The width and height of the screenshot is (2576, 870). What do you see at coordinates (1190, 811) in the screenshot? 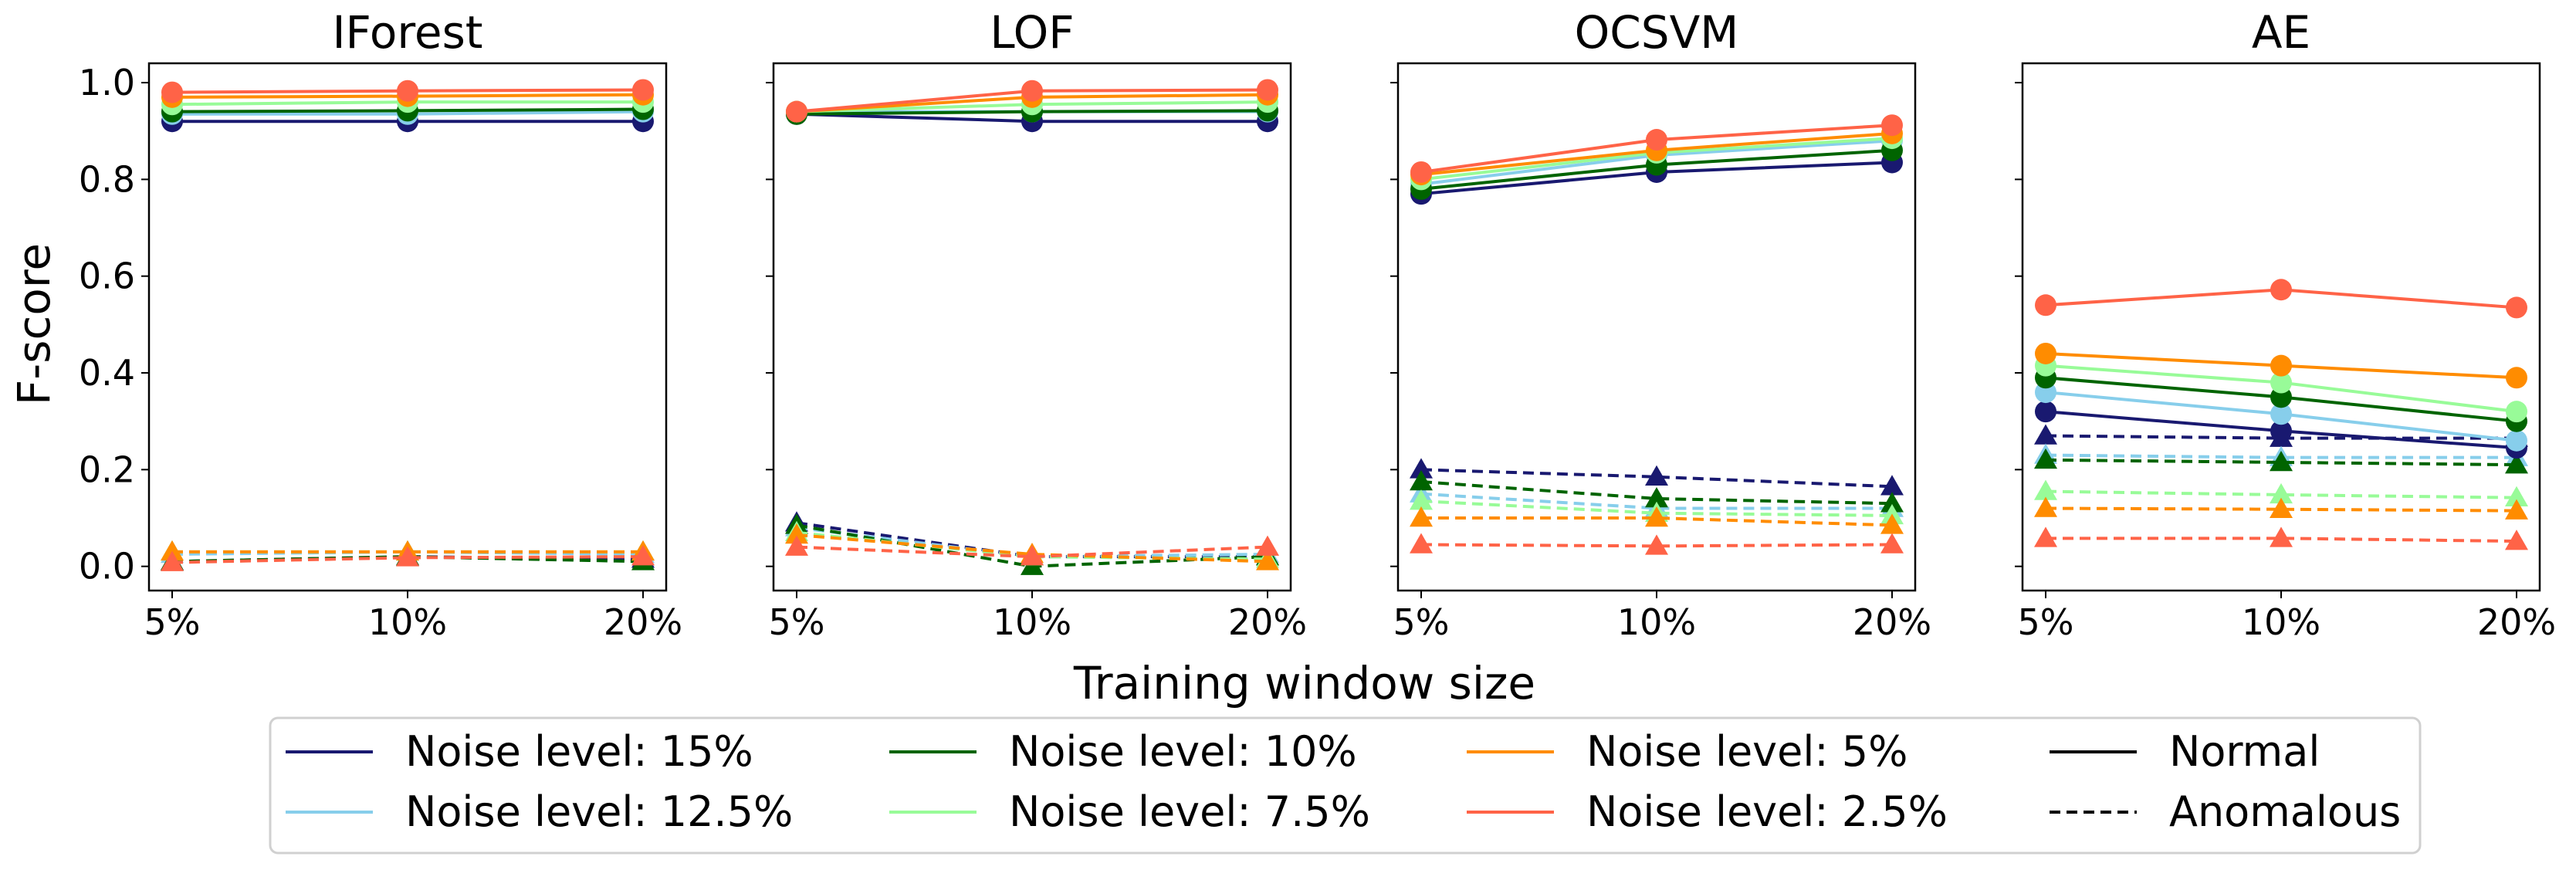
I see `legend-label: Noise level: 7.5%` at bounding box center [1190, 811].